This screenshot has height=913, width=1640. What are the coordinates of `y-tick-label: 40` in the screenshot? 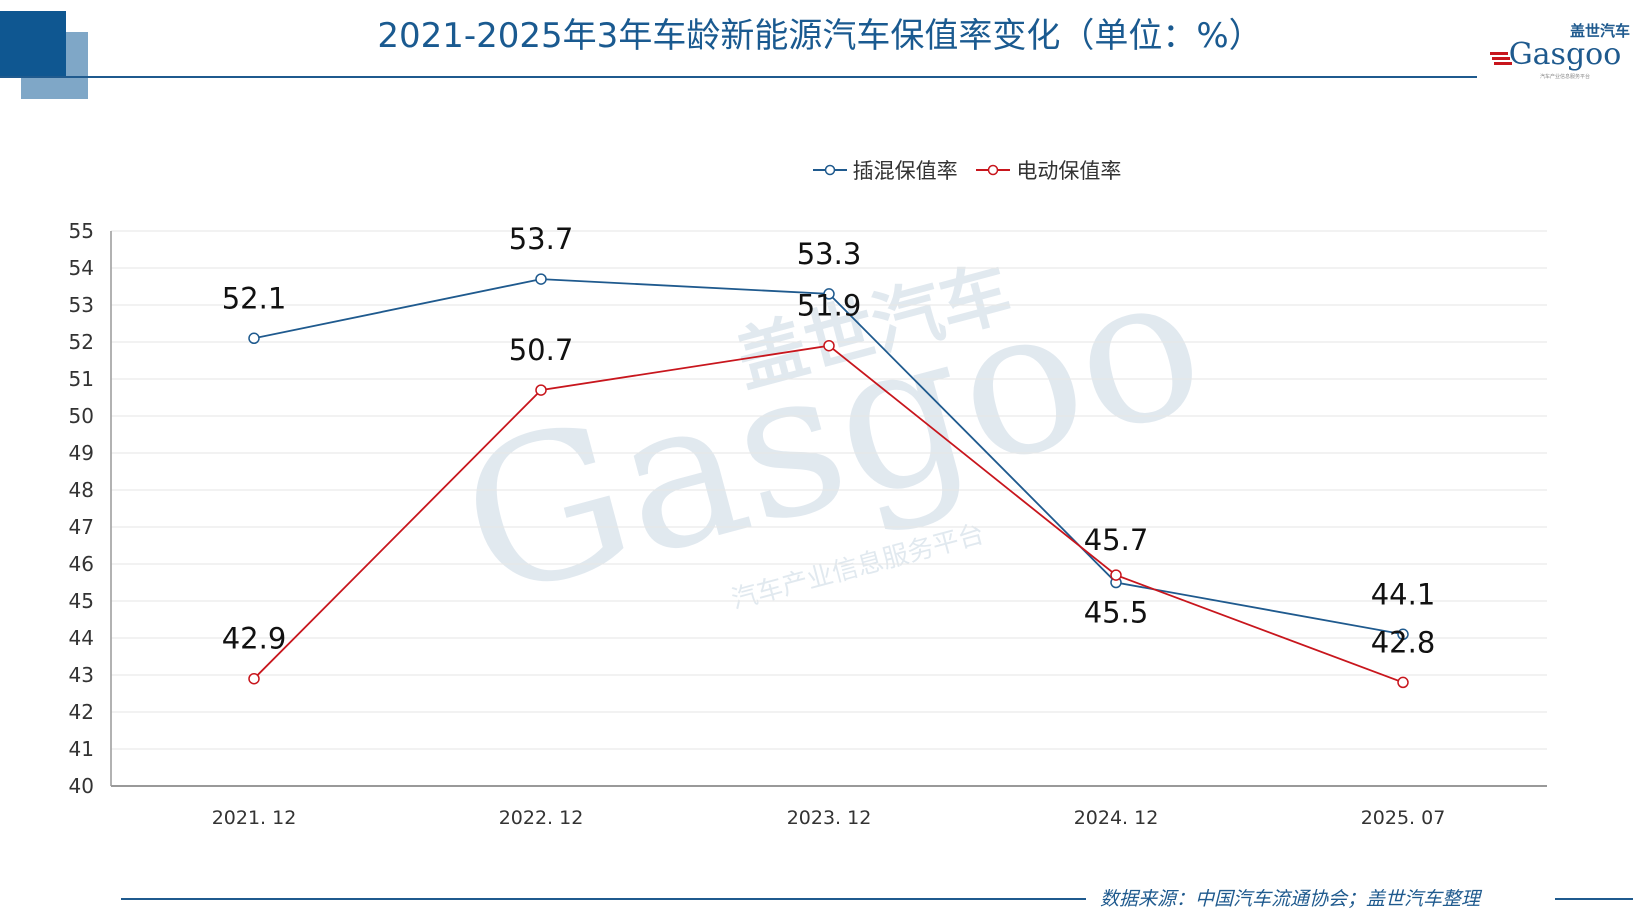 It's located at (81, 786).